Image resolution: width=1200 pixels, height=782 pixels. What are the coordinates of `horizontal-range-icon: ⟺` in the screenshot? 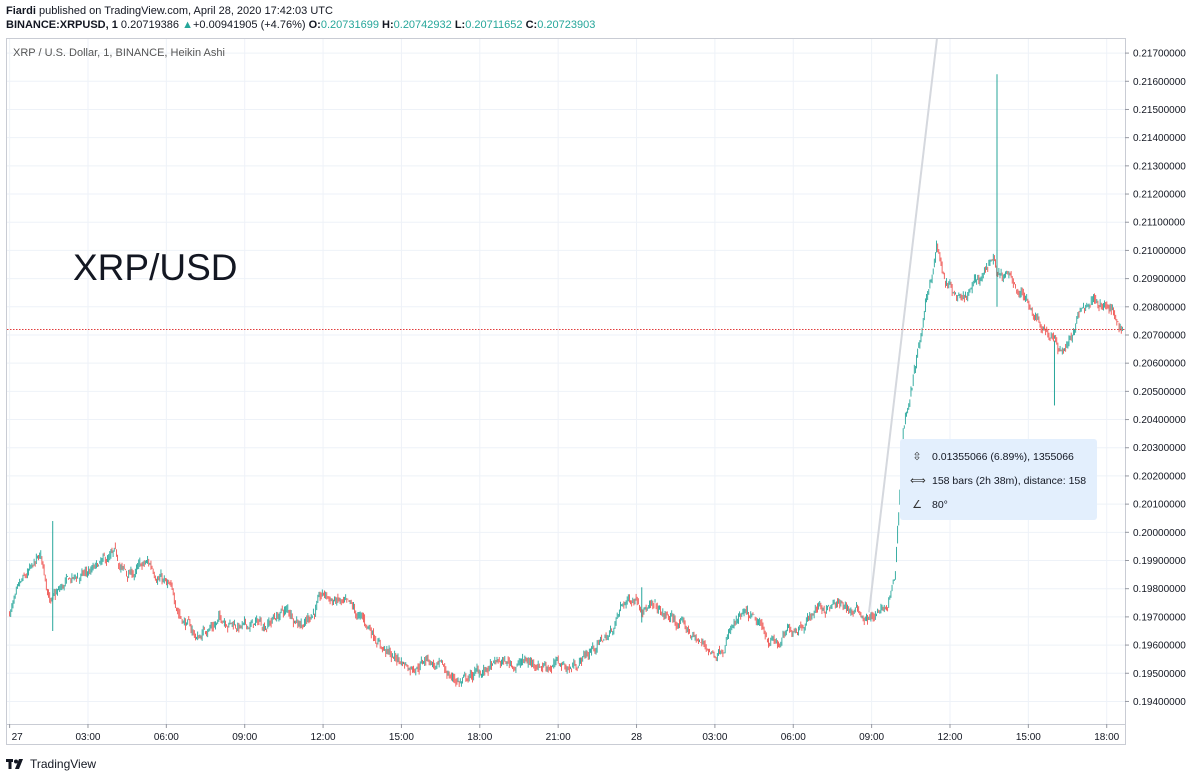 It's located at (918, 481).